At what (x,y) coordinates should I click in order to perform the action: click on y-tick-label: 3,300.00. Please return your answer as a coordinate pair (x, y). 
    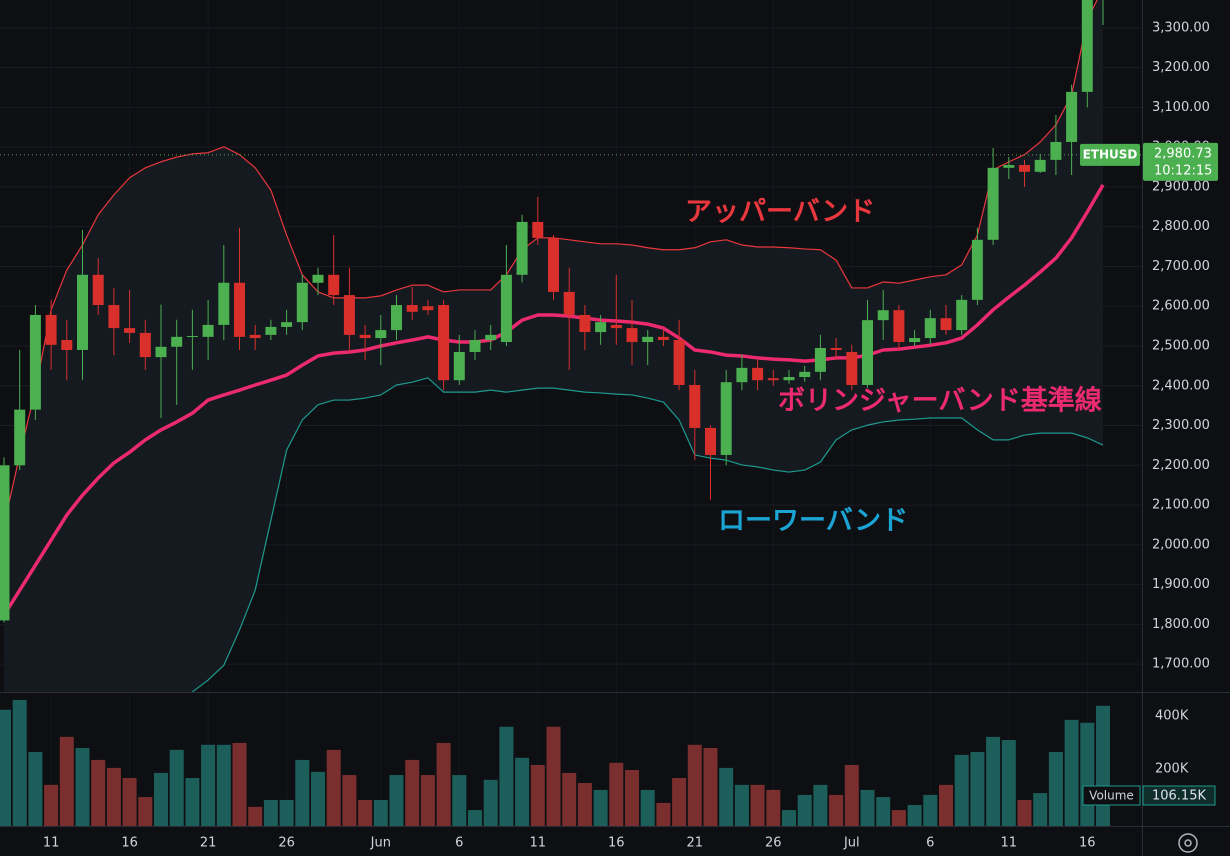
    Looking at the image, I should click on (1181, 27).